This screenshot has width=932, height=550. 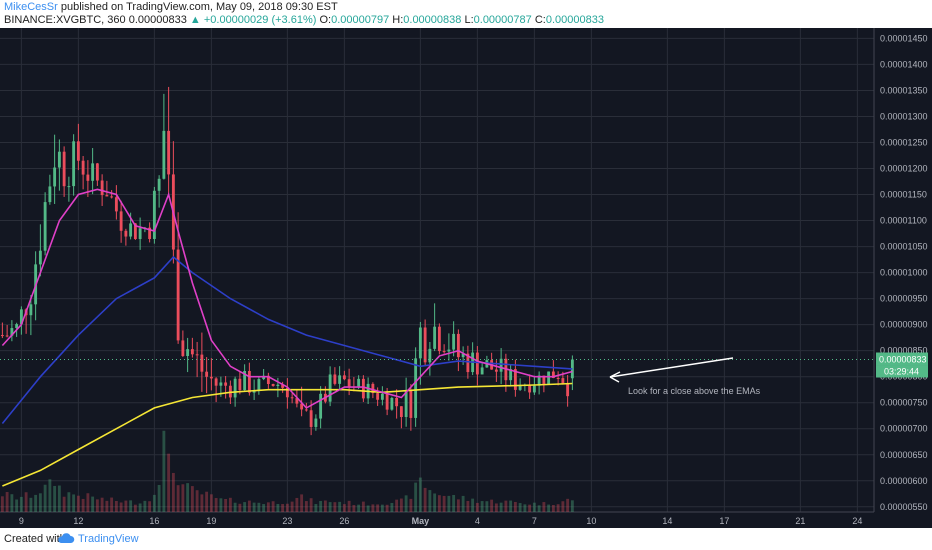 What do you see at coordinates (287, 521) in the screenshot?
I see `x-tick-label: 23` at bounding box center [287, 521].